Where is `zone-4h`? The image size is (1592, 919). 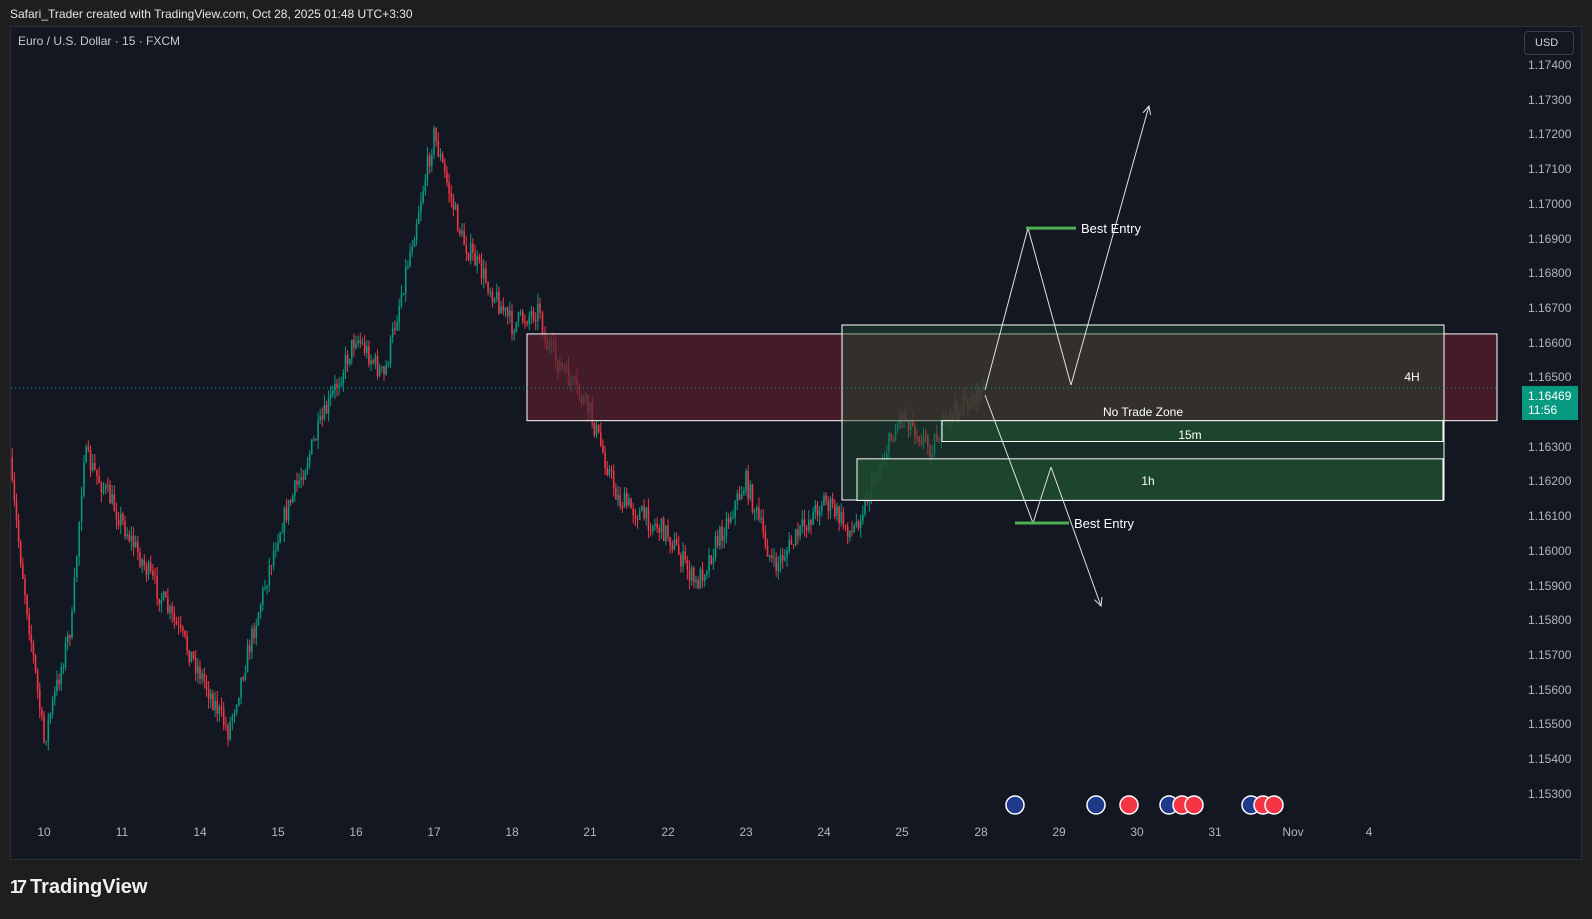 zone-4h is located at coordinates (1012, 377).